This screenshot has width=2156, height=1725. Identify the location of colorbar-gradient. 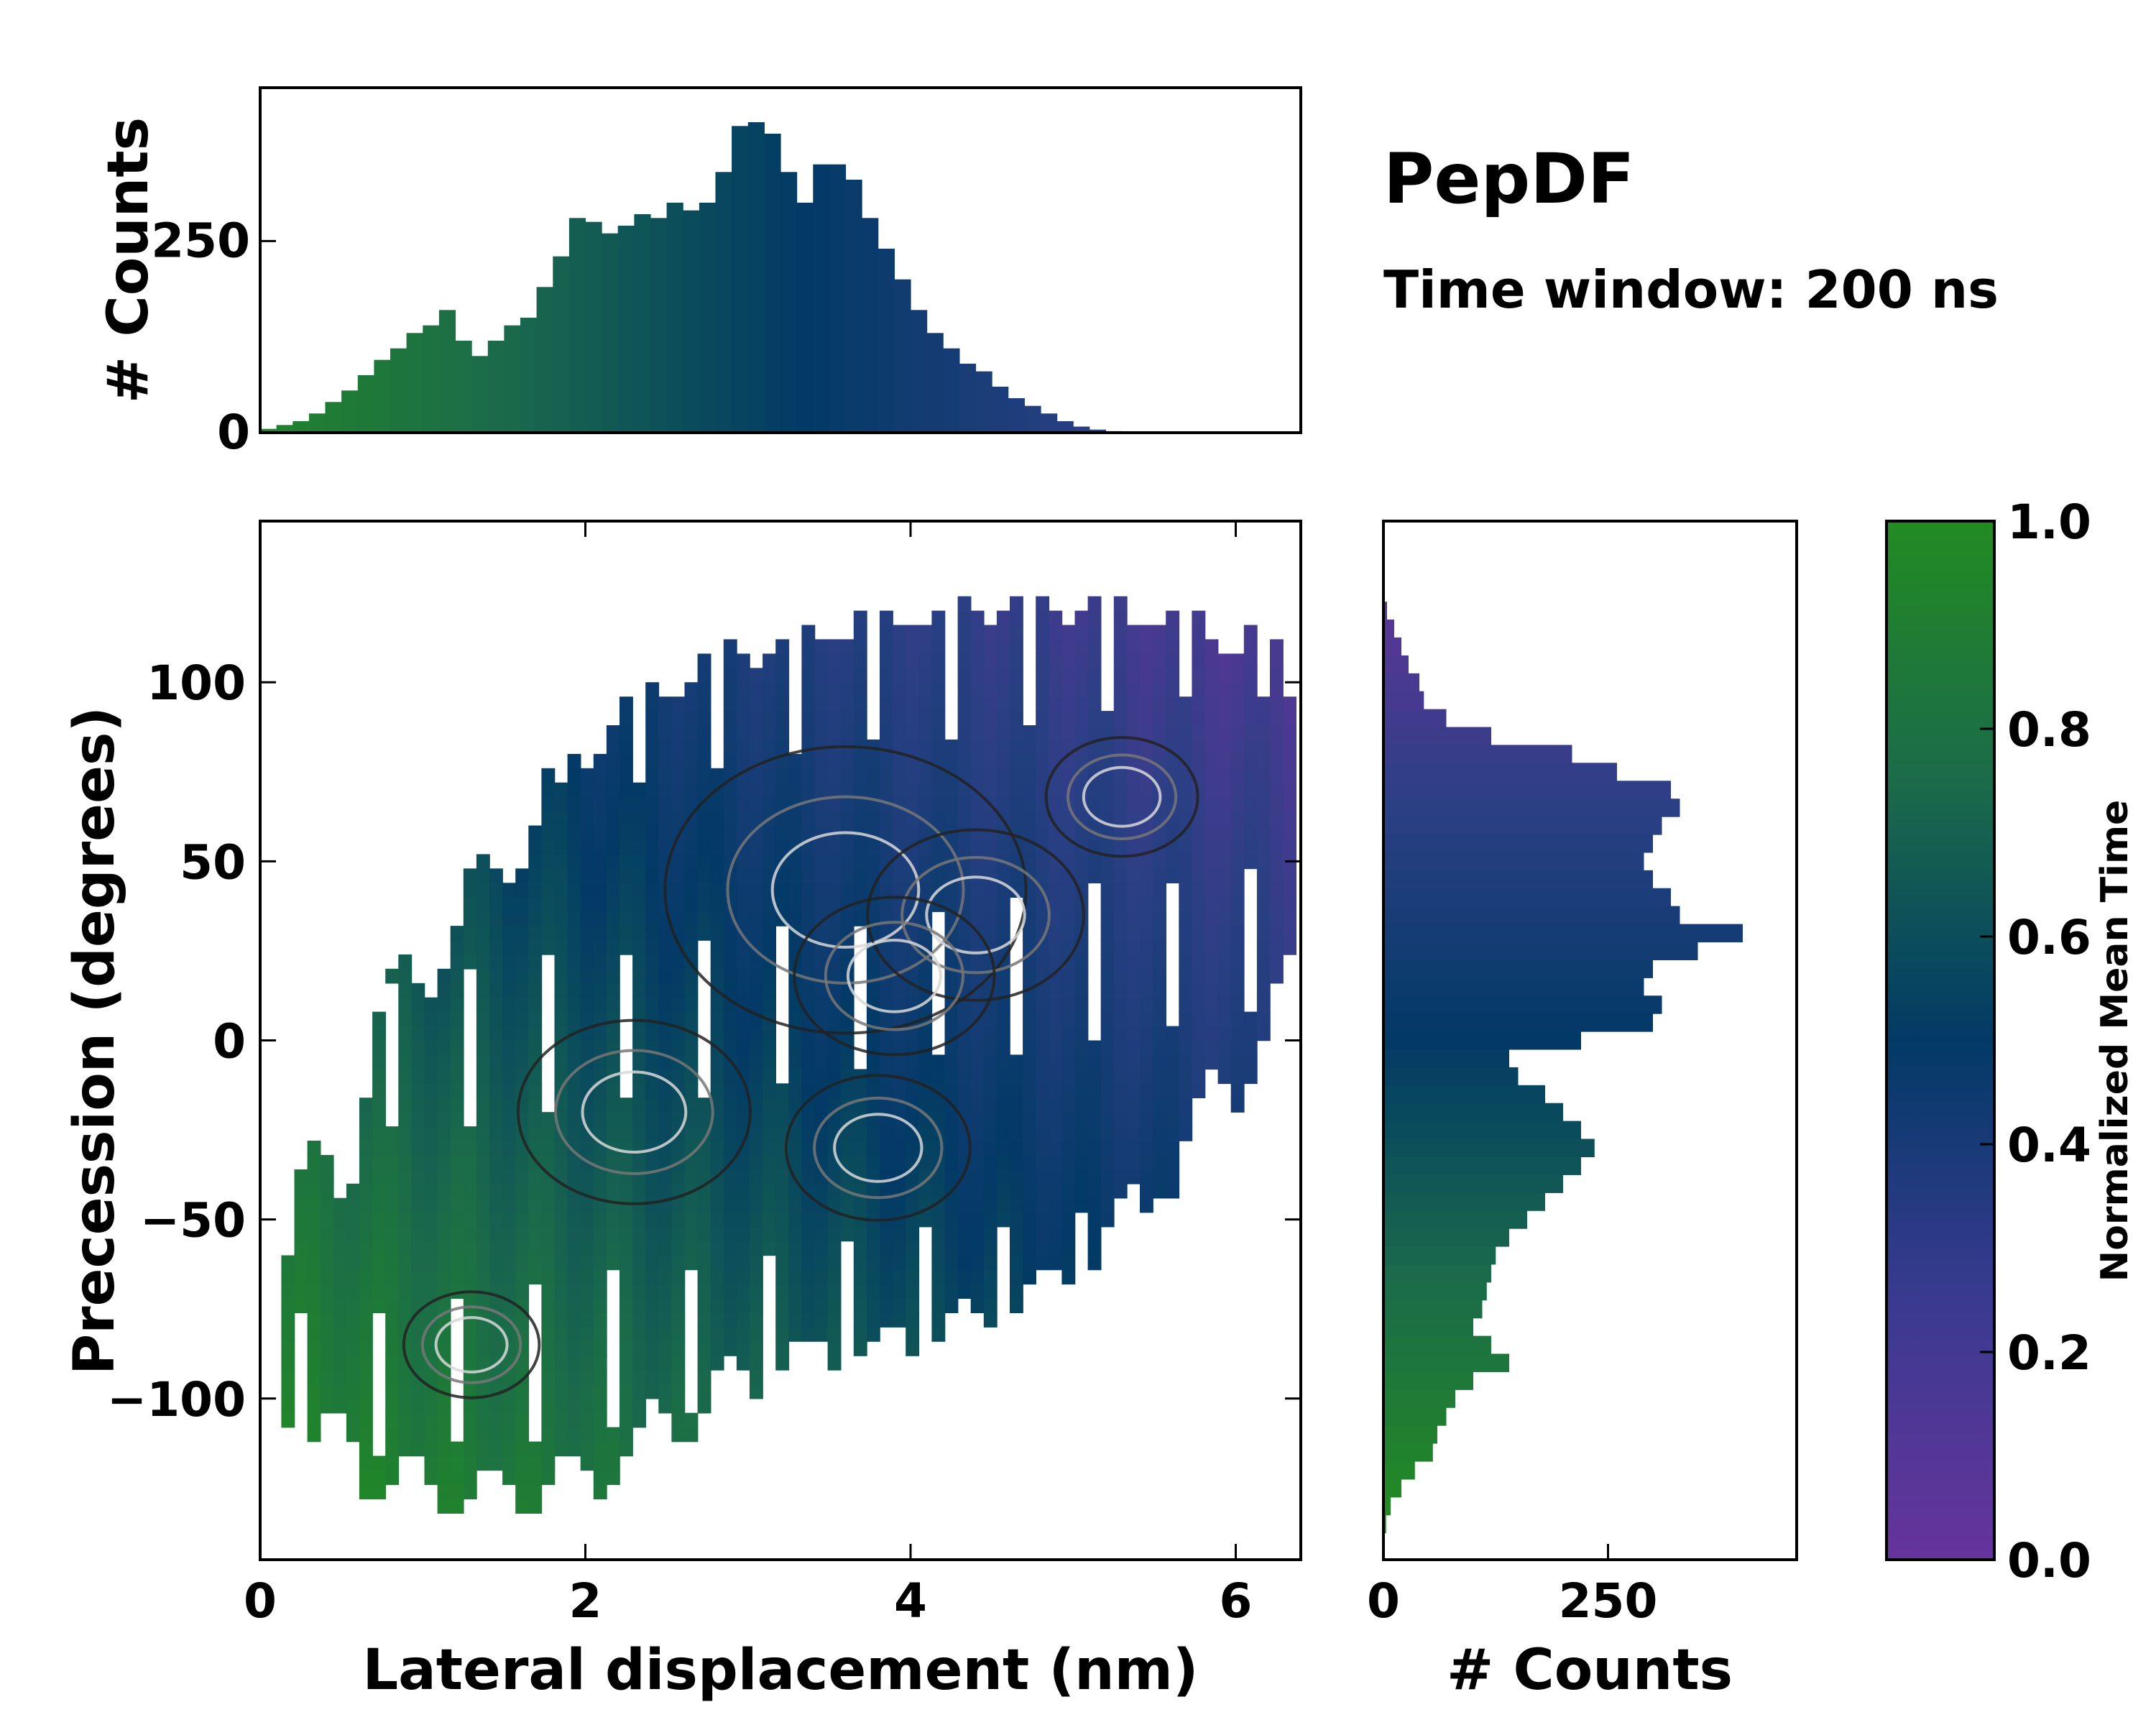
(1940, 1040).